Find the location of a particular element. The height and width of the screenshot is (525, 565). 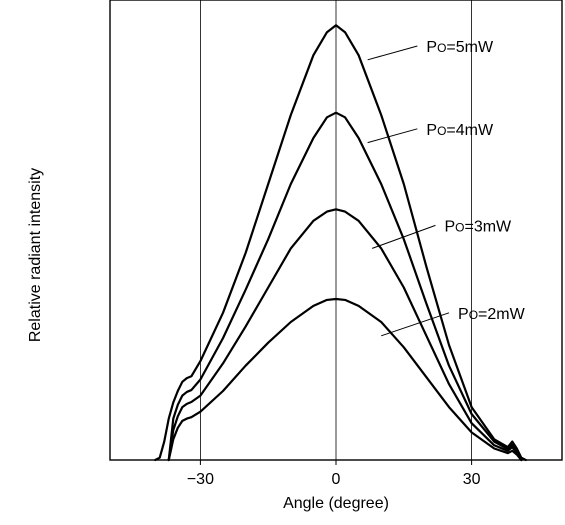

series-label: PO=2mW is located at coordinates (492, 314).